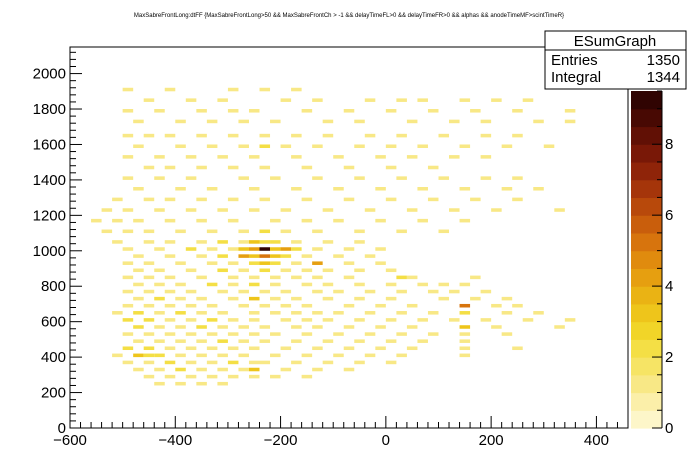  Describe the element at coordinates (386, 440) in the screenshot. I see `x-tick-label: 0` at that location.